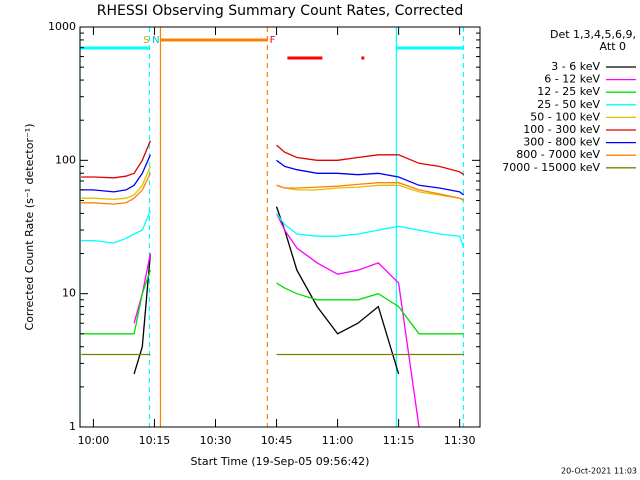 This screenshot has height=480, width=640. Describe the element at coordinates (399, 440) in the screenshot. I see `x-tick-label: 11:15` at that location.